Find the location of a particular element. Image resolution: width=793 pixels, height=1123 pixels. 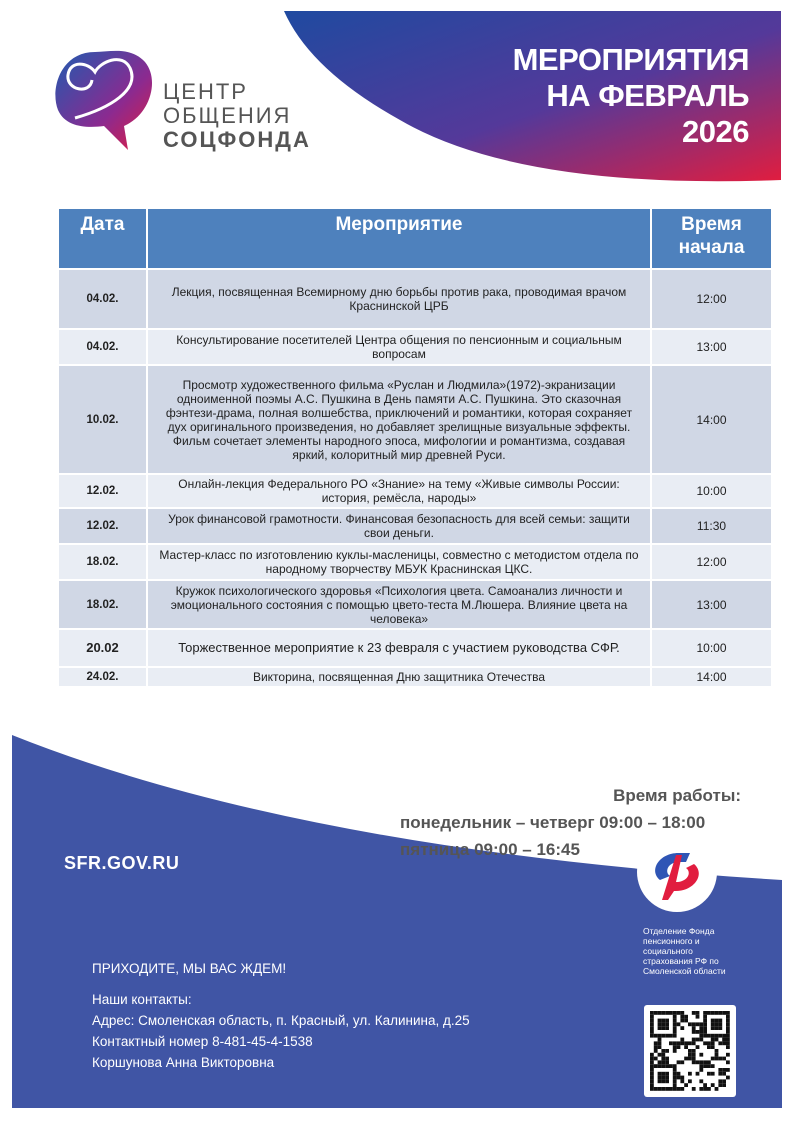

header-gradient-shape is located at coordinates (418, 96).